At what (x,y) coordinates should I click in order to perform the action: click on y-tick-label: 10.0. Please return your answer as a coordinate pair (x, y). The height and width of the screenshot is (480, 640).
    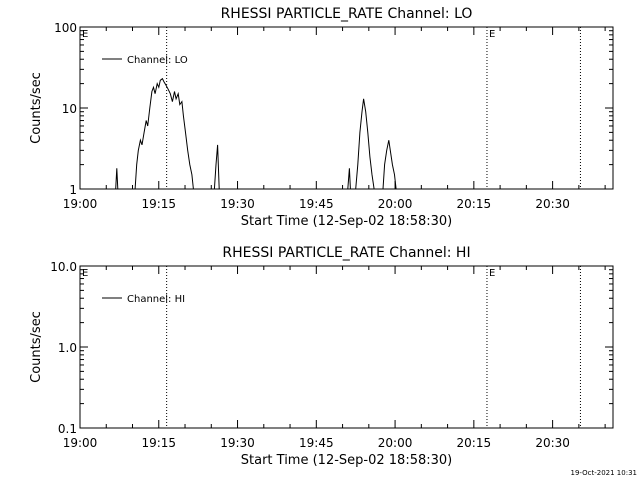
    Looking at the image, I should click on (63, 267).